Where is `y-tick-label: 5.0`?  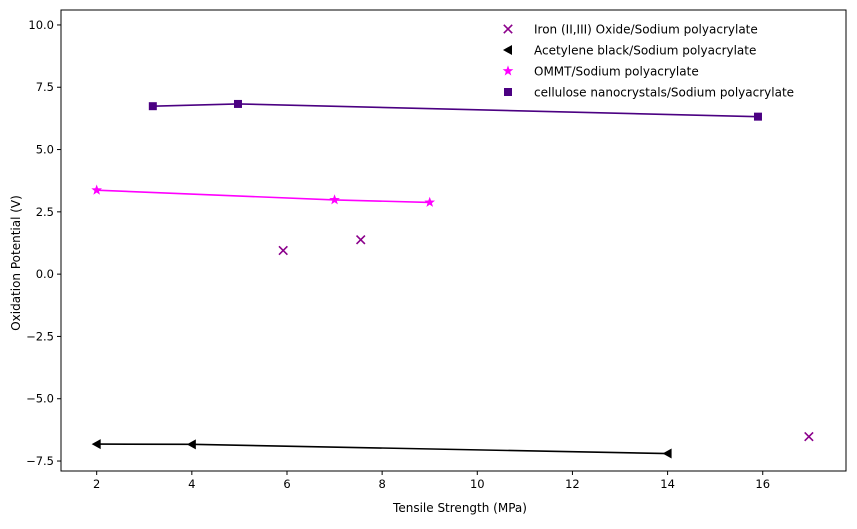 y-tick-label: 5.0 is located at coordinates (45, 150).